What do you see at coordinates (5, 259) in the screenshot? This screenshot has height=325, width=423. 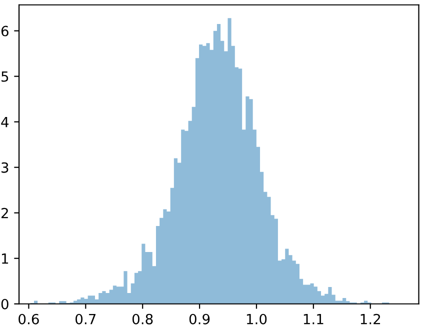 I see `y-tick-label: 1` at bounding box center [5, 259].